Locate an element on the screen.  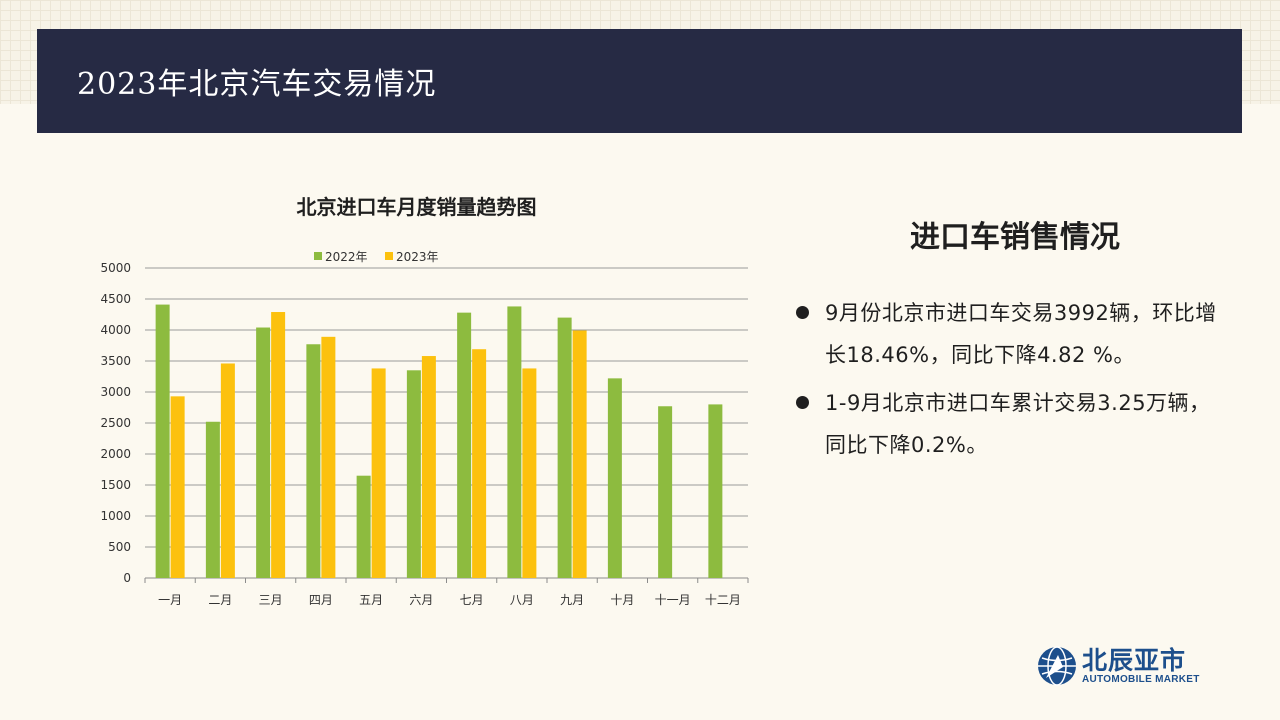
side-title: 进口车销售情况 is located at coordinates (1015, 237).